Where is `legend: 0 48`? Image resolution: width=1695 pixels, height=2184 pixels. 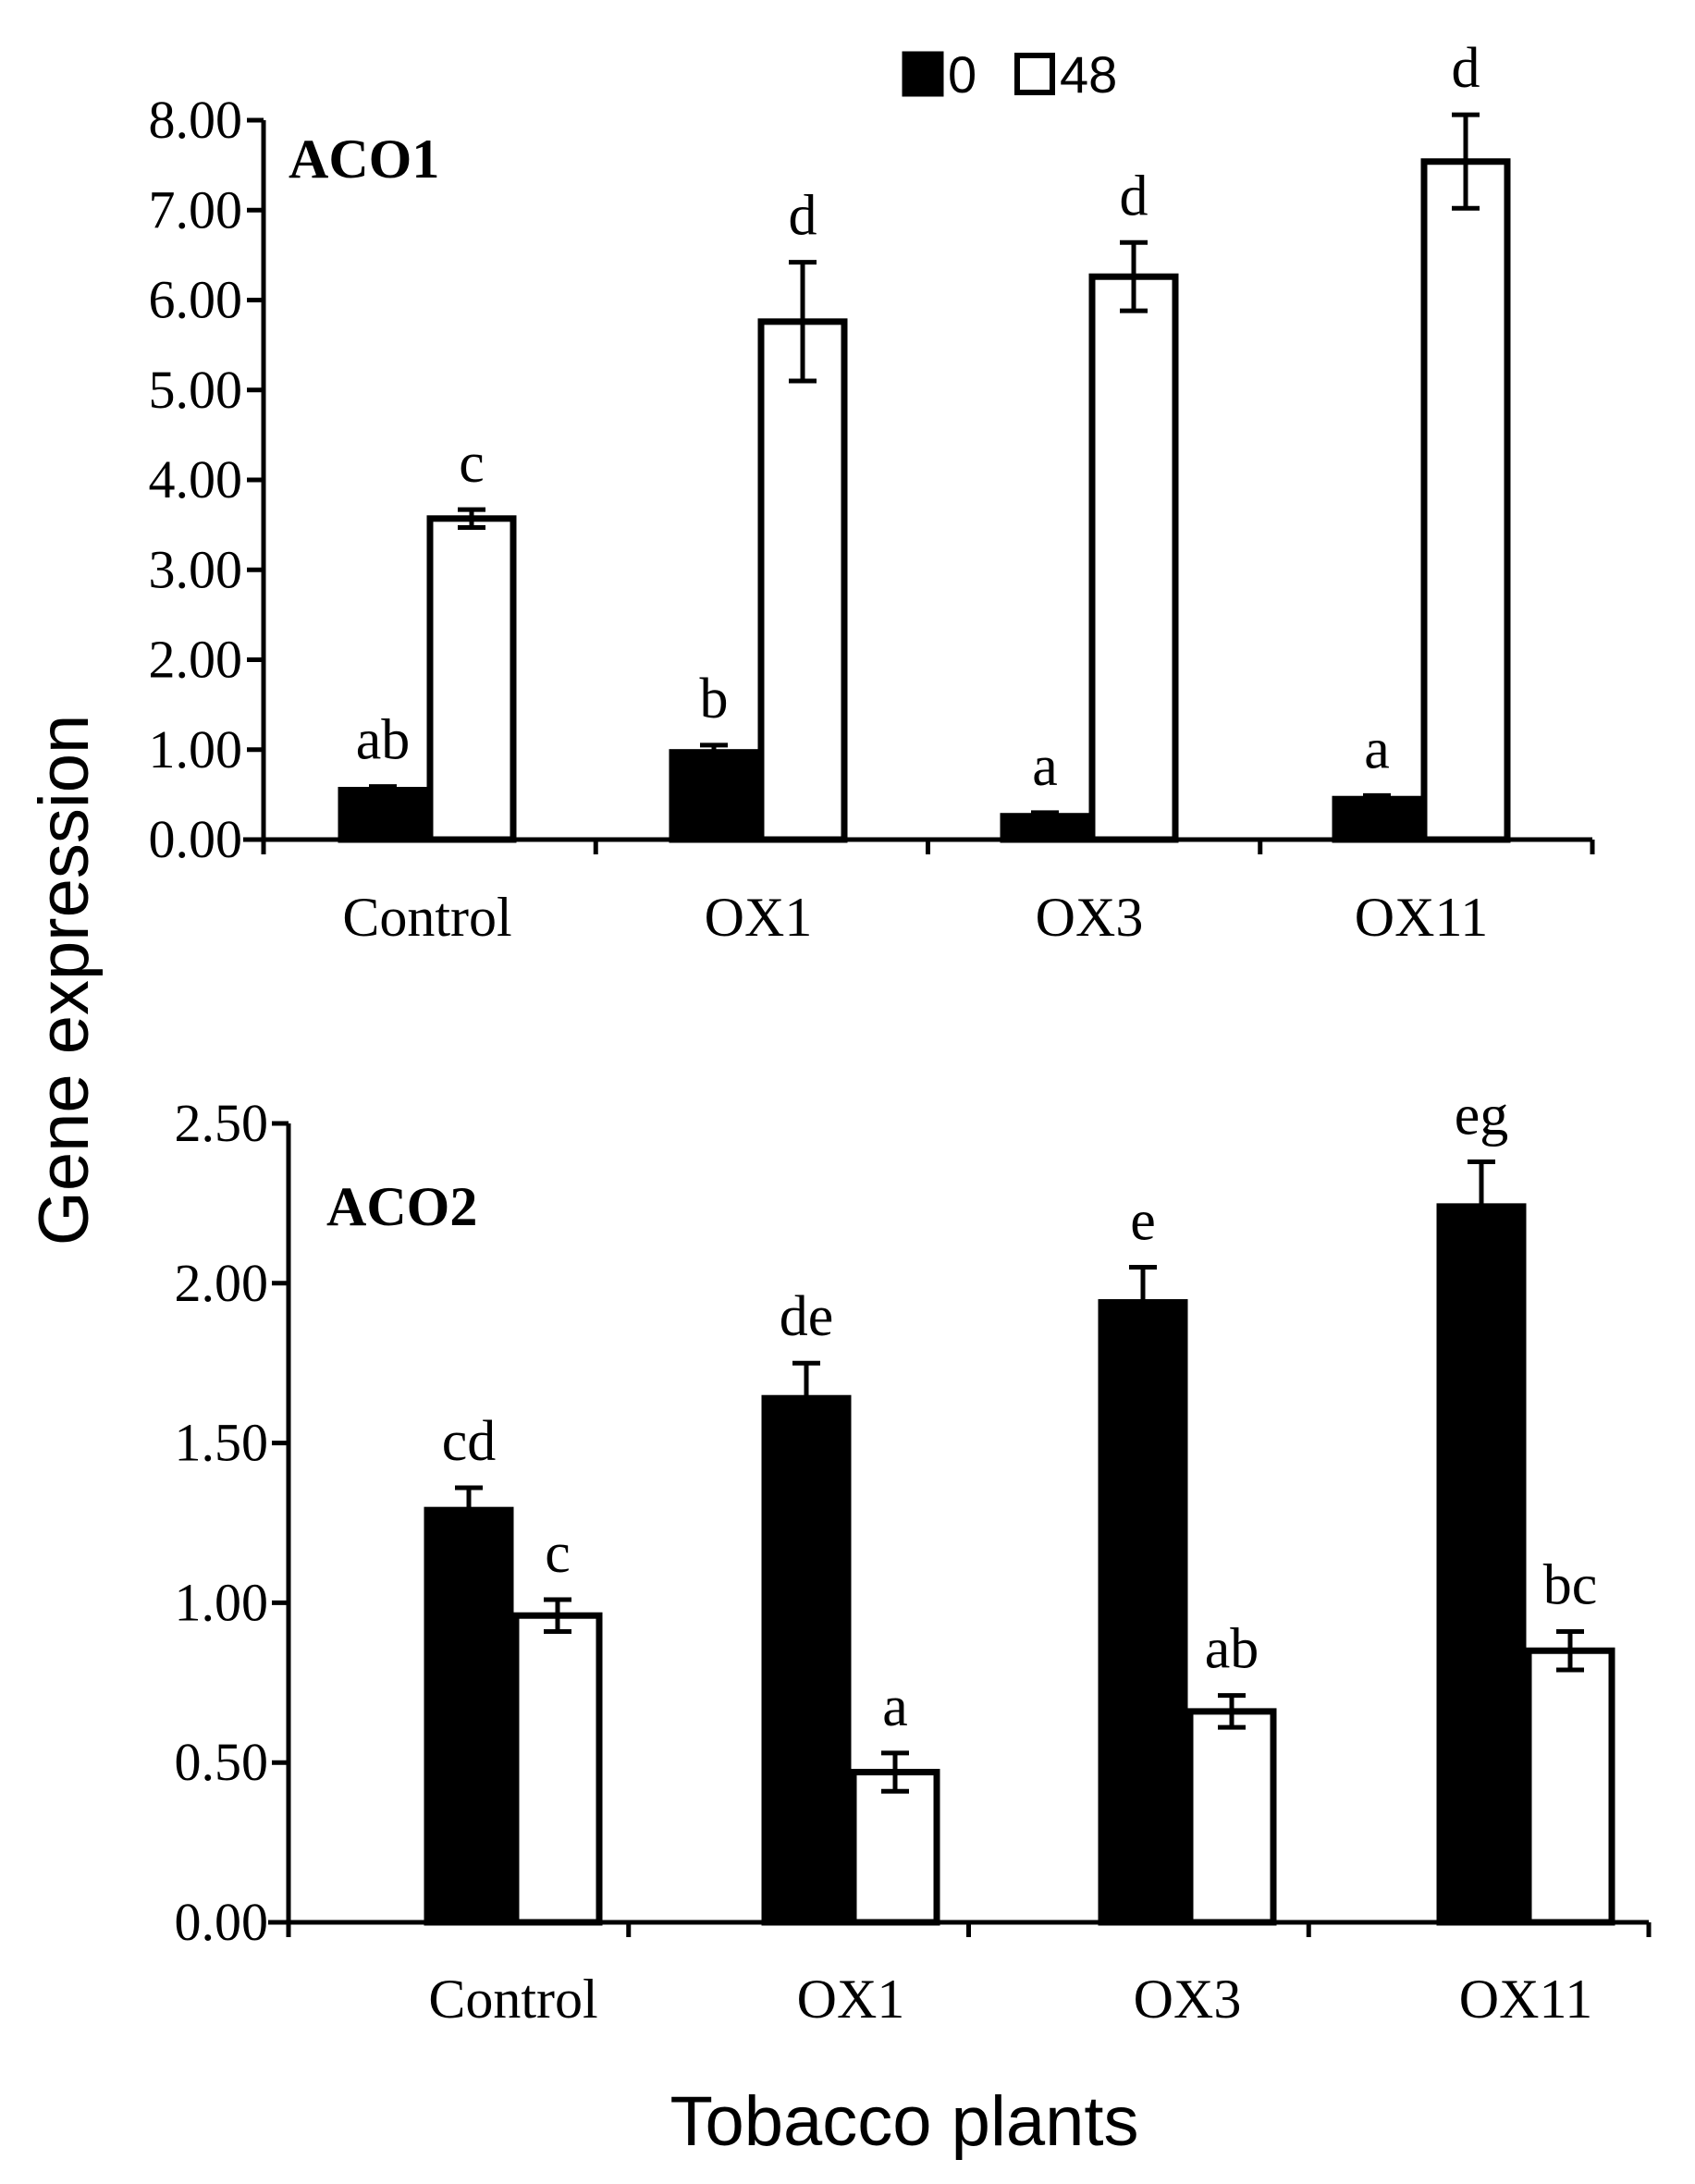
legend: 0 48 is located at coordinates (1010, 74).